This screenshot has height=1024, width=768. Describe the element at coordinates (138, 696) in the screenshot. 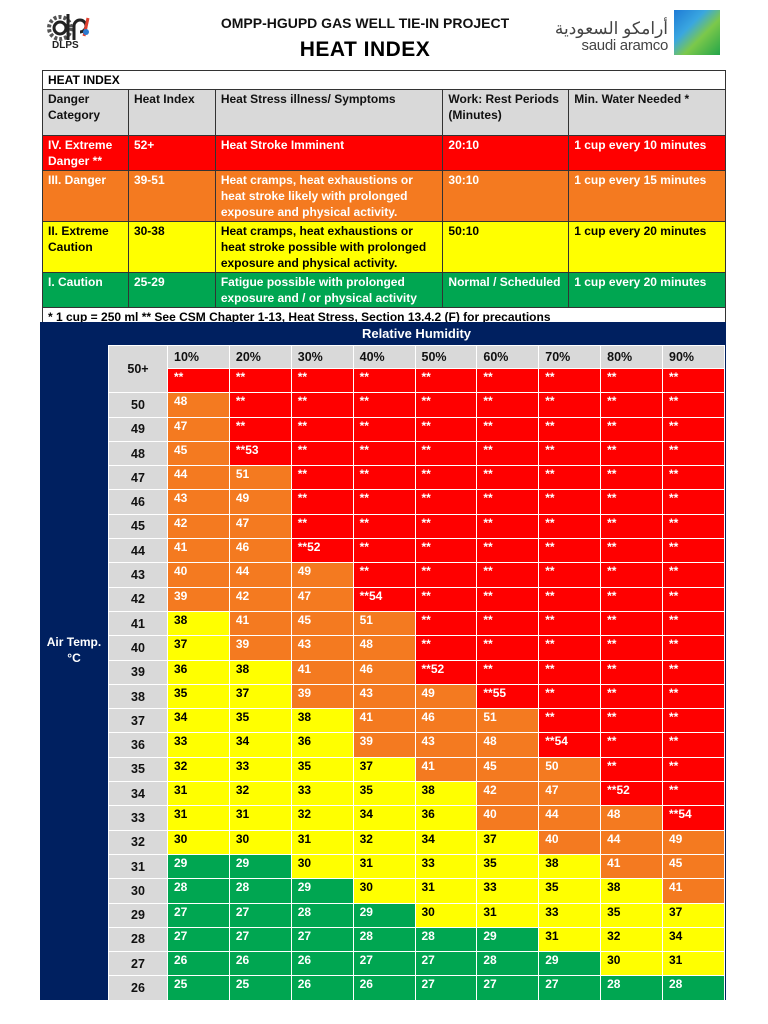

I see `temp-row-label: 38` at that location.